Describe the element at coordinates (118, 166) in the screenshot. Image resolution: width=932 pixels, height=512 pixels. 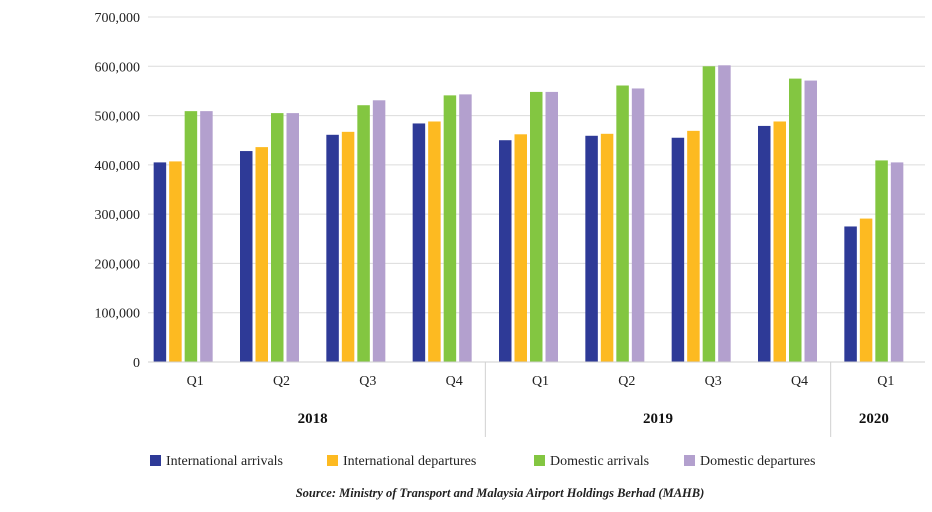
I see `y-tick-label: 400,000` at that location.